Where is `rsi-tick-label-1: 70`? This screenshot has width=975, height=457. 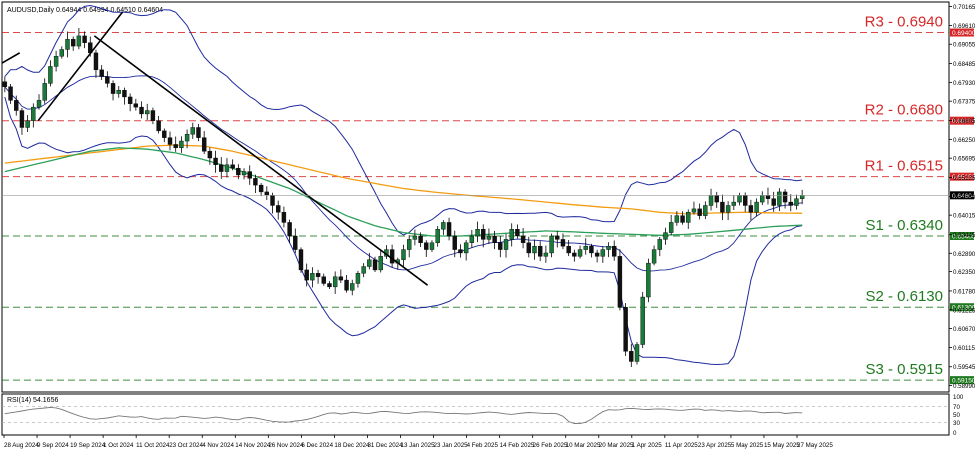
rsi-tick-label-1: 70 is located at coordinates (956, 407).